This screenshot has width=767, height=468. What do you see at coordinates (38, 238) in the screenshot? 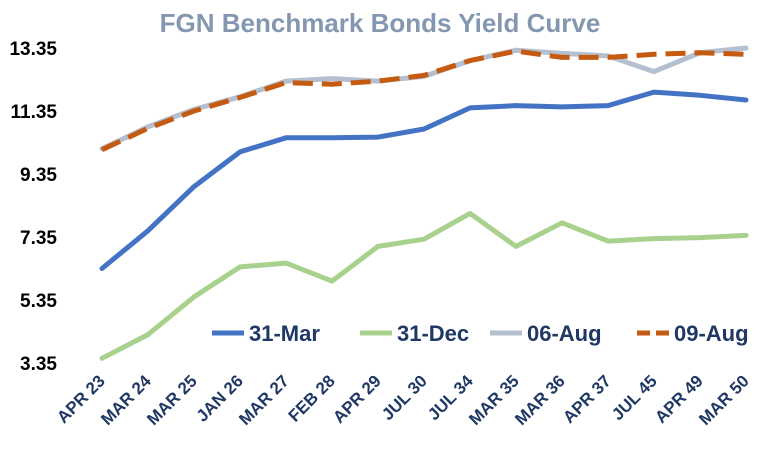
I see `y-tick-label: 7.35` at bounding box center [38, 238].